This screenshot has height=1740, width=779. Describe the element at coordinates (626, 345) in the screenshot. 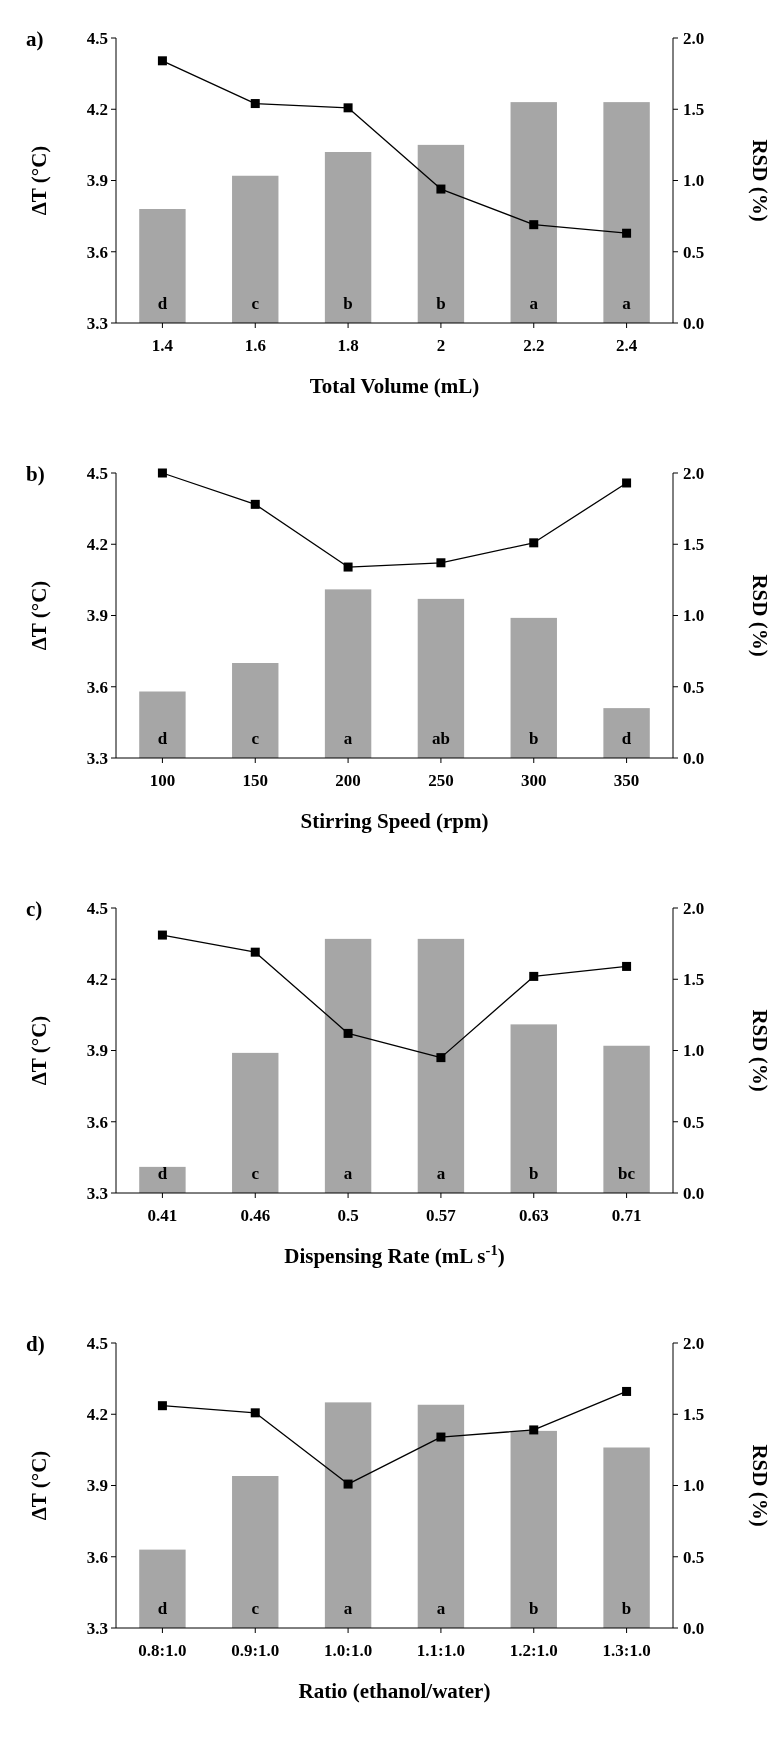

I see `x-tick-label: 2.4` at that location.